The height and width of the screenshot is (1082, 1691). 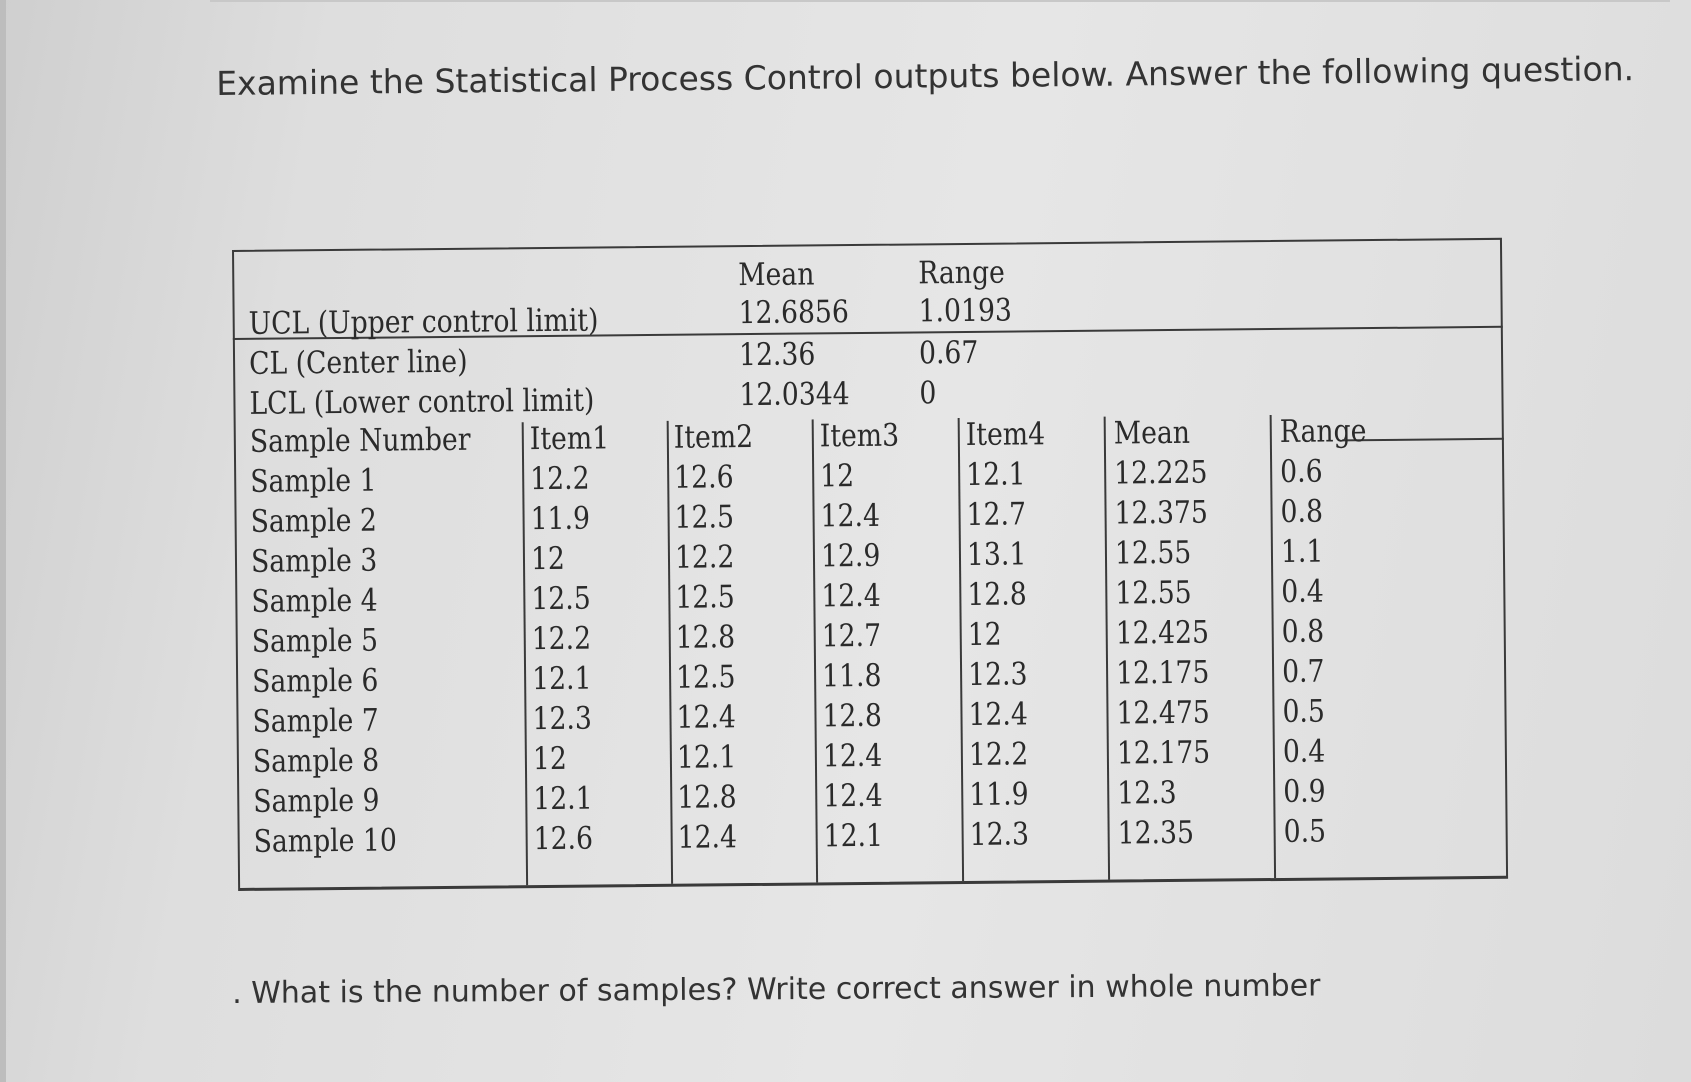 What do you see at coordinates (984, 634) in the screenshot?
I see `item4-value: 12` at bounding box center [984, 634].